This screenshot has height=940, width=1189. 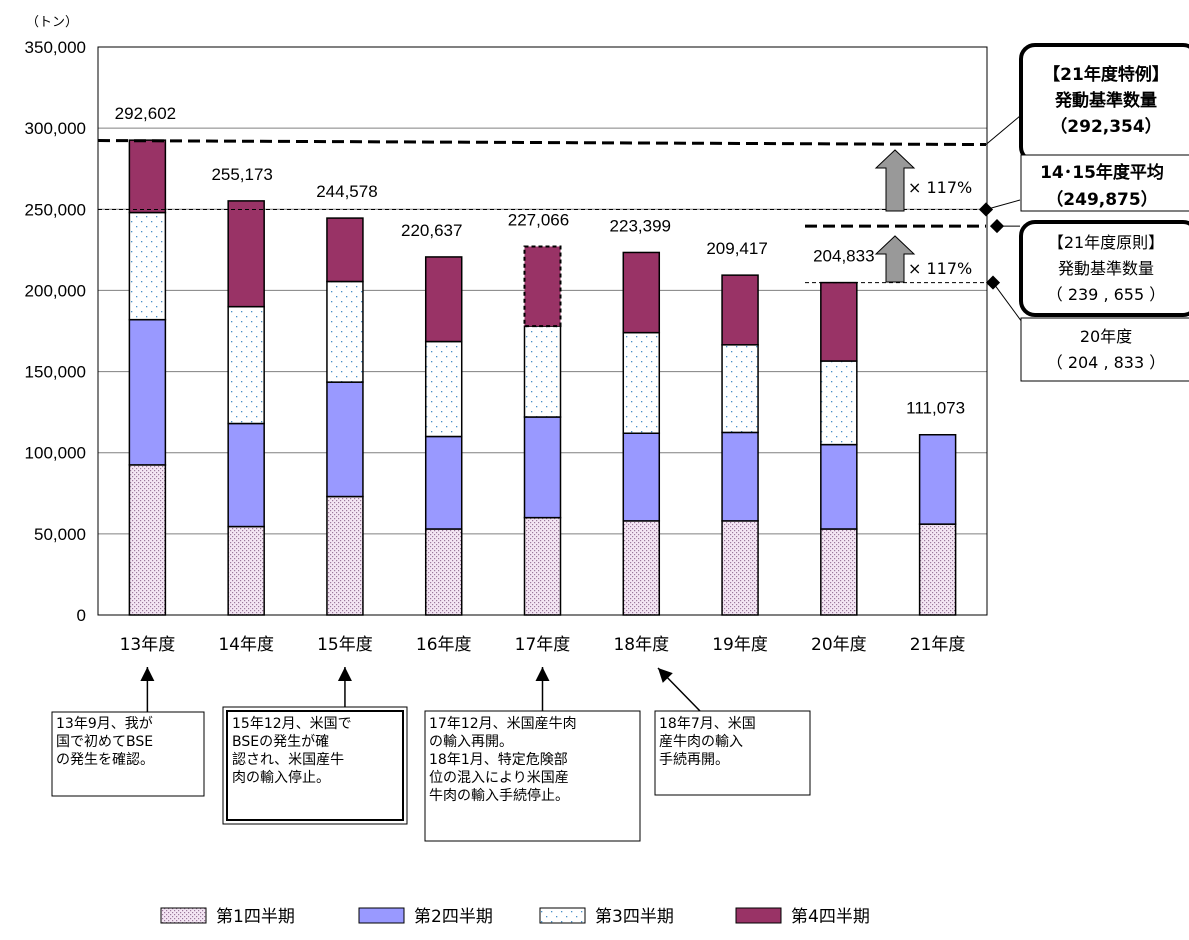 I want to click on callout-text: （249,875）, so click(x=1101, y=199).